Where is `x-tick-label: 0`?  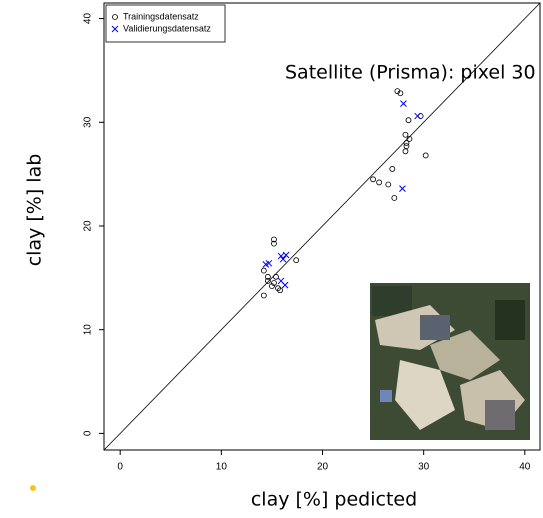
x-tick-label: 0 is located at coordinates (120, 467).